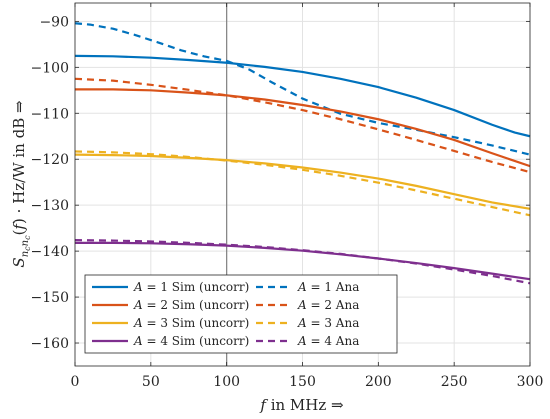 The image size is (550, 419). I want to click on y-tick-label: −100, so click(50, 68).